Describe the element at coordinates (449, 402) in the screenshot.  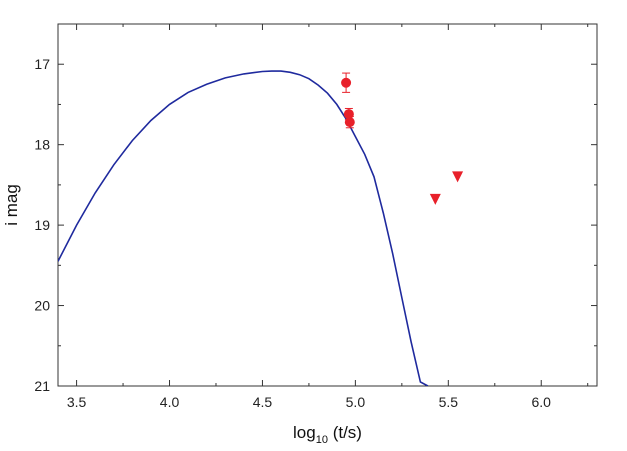
I see `x-tick-label: 5.5` at that location.